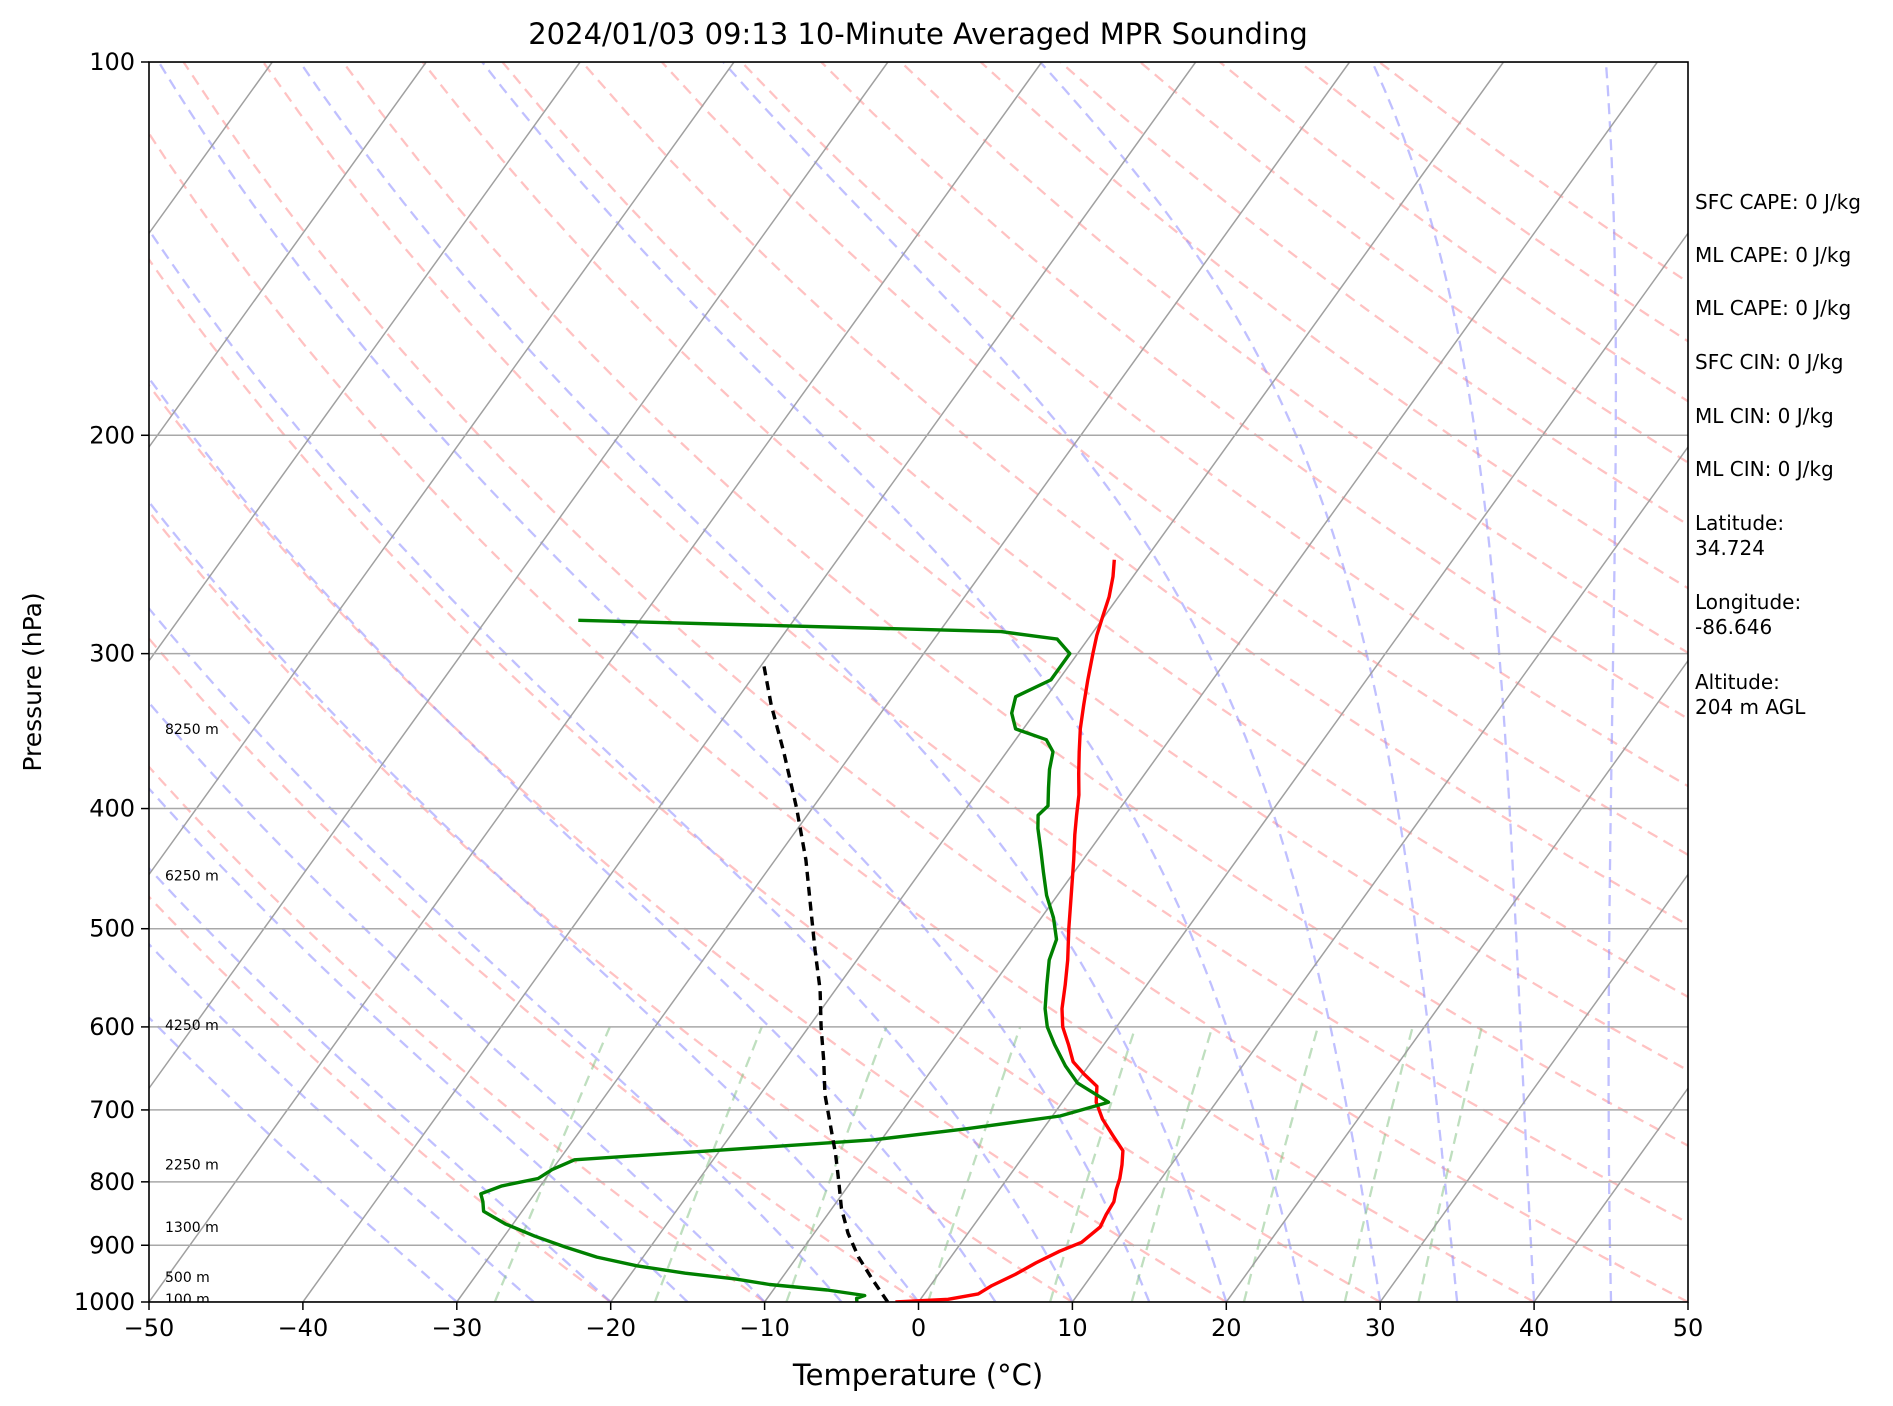 This screenshot has height=1406, width=1893. I want to click on x-tick-label: 20, so click(1226, 1328).